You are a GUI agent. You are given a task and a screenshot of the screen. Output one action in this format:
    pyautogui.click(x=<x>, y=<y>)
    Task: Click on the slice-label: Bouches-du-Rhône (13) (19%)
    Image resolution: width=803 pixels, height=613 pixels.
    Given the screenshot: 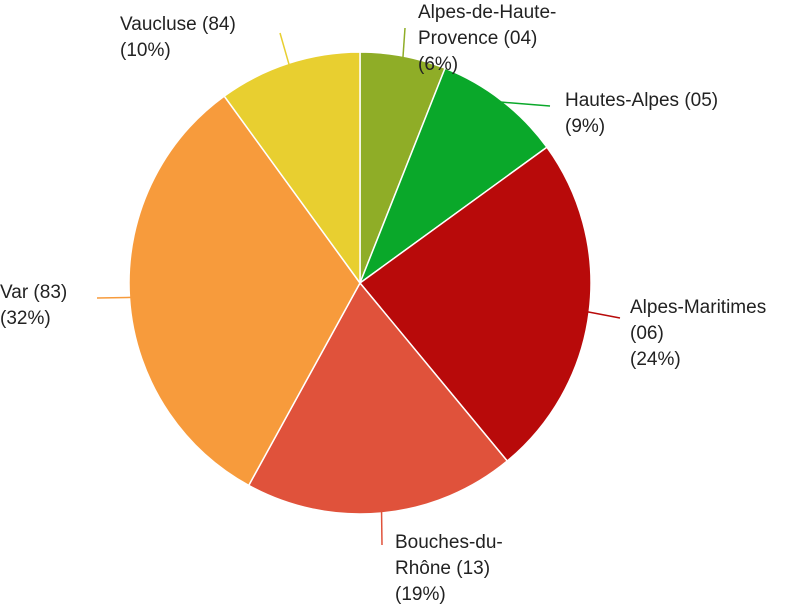 What is the action you would take?
    pyautogui.click(x=457, y=569)
    